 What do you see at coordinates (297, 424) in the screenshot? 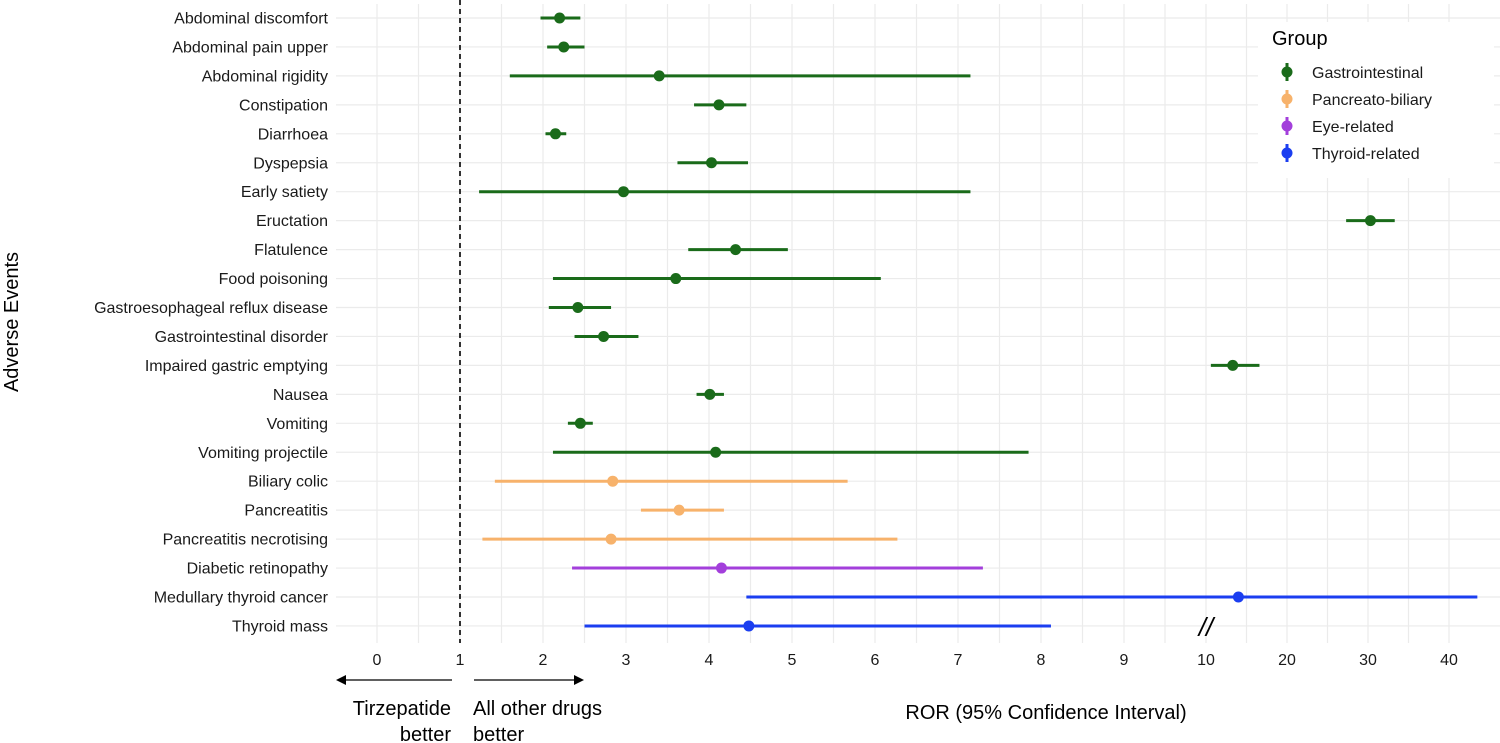
I see `y-tick-label: Vomiting` at bounding box center [297, 424].